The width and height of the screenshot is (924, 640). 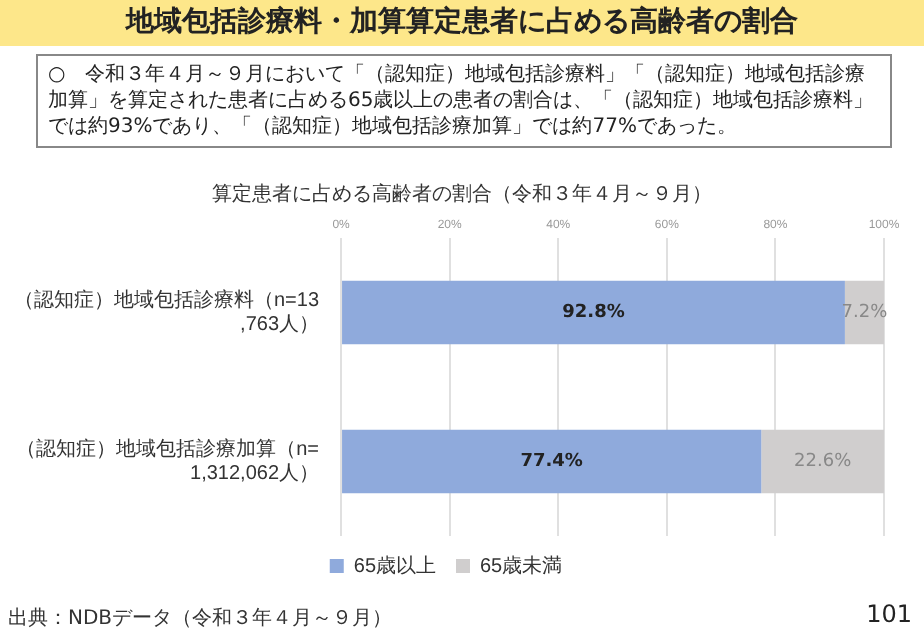 What do you see at coordinates (394, 565) in the screenshot?
I see `legend-label: 65歳以上` at bounding box center [394, 565].